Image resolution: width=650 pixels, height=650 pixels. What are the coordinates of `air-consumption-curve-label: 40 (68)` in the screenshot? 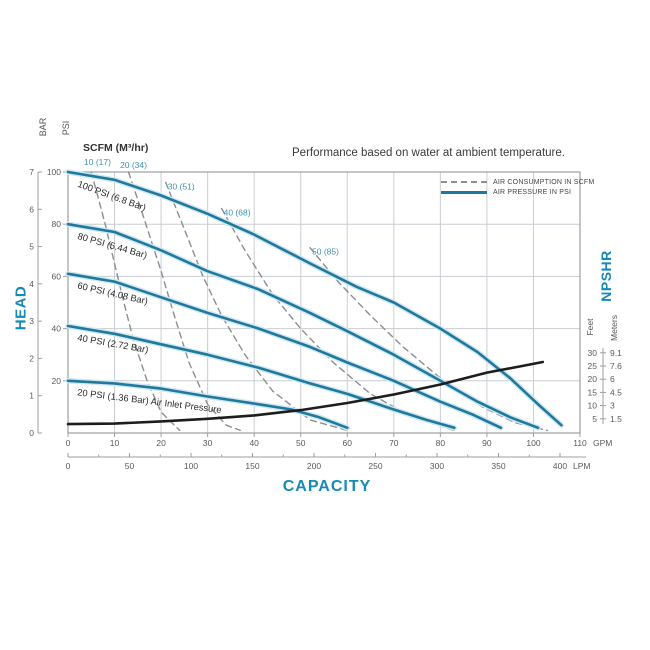 It's located at (237, 213).